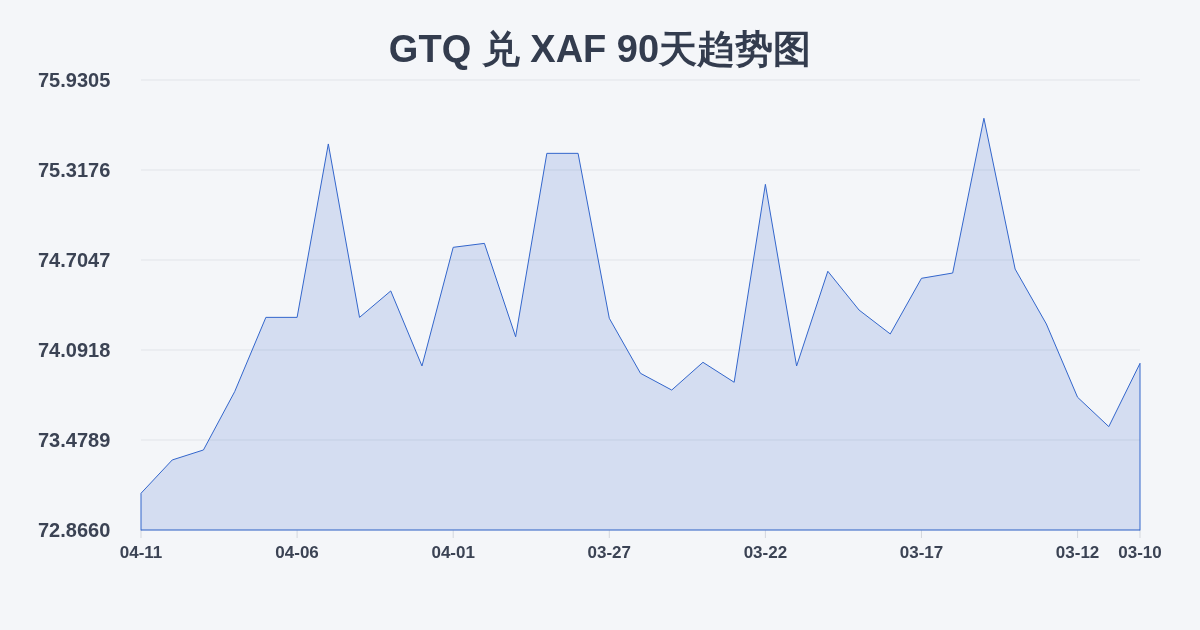  I want to click on x-tick-label: 03-22, so click(765, 552).